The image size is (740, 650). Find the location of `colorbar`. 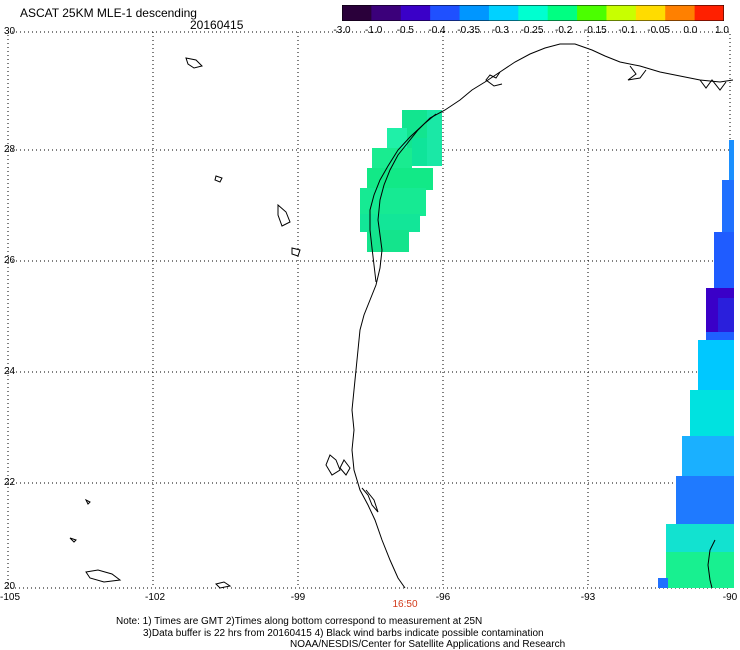

colorbar is located at coordinates (533, 13).